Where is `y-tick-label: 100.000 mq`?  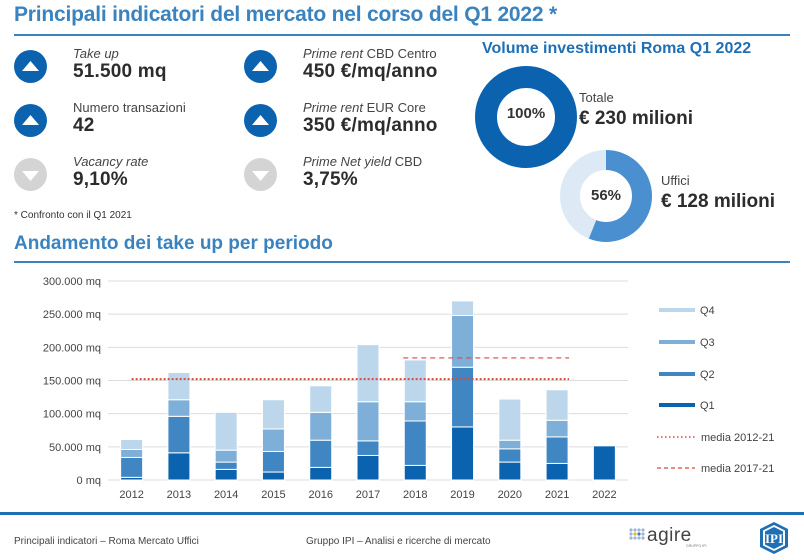
y-tick-label: 100.000 mq is located at coordinates (72, 415).